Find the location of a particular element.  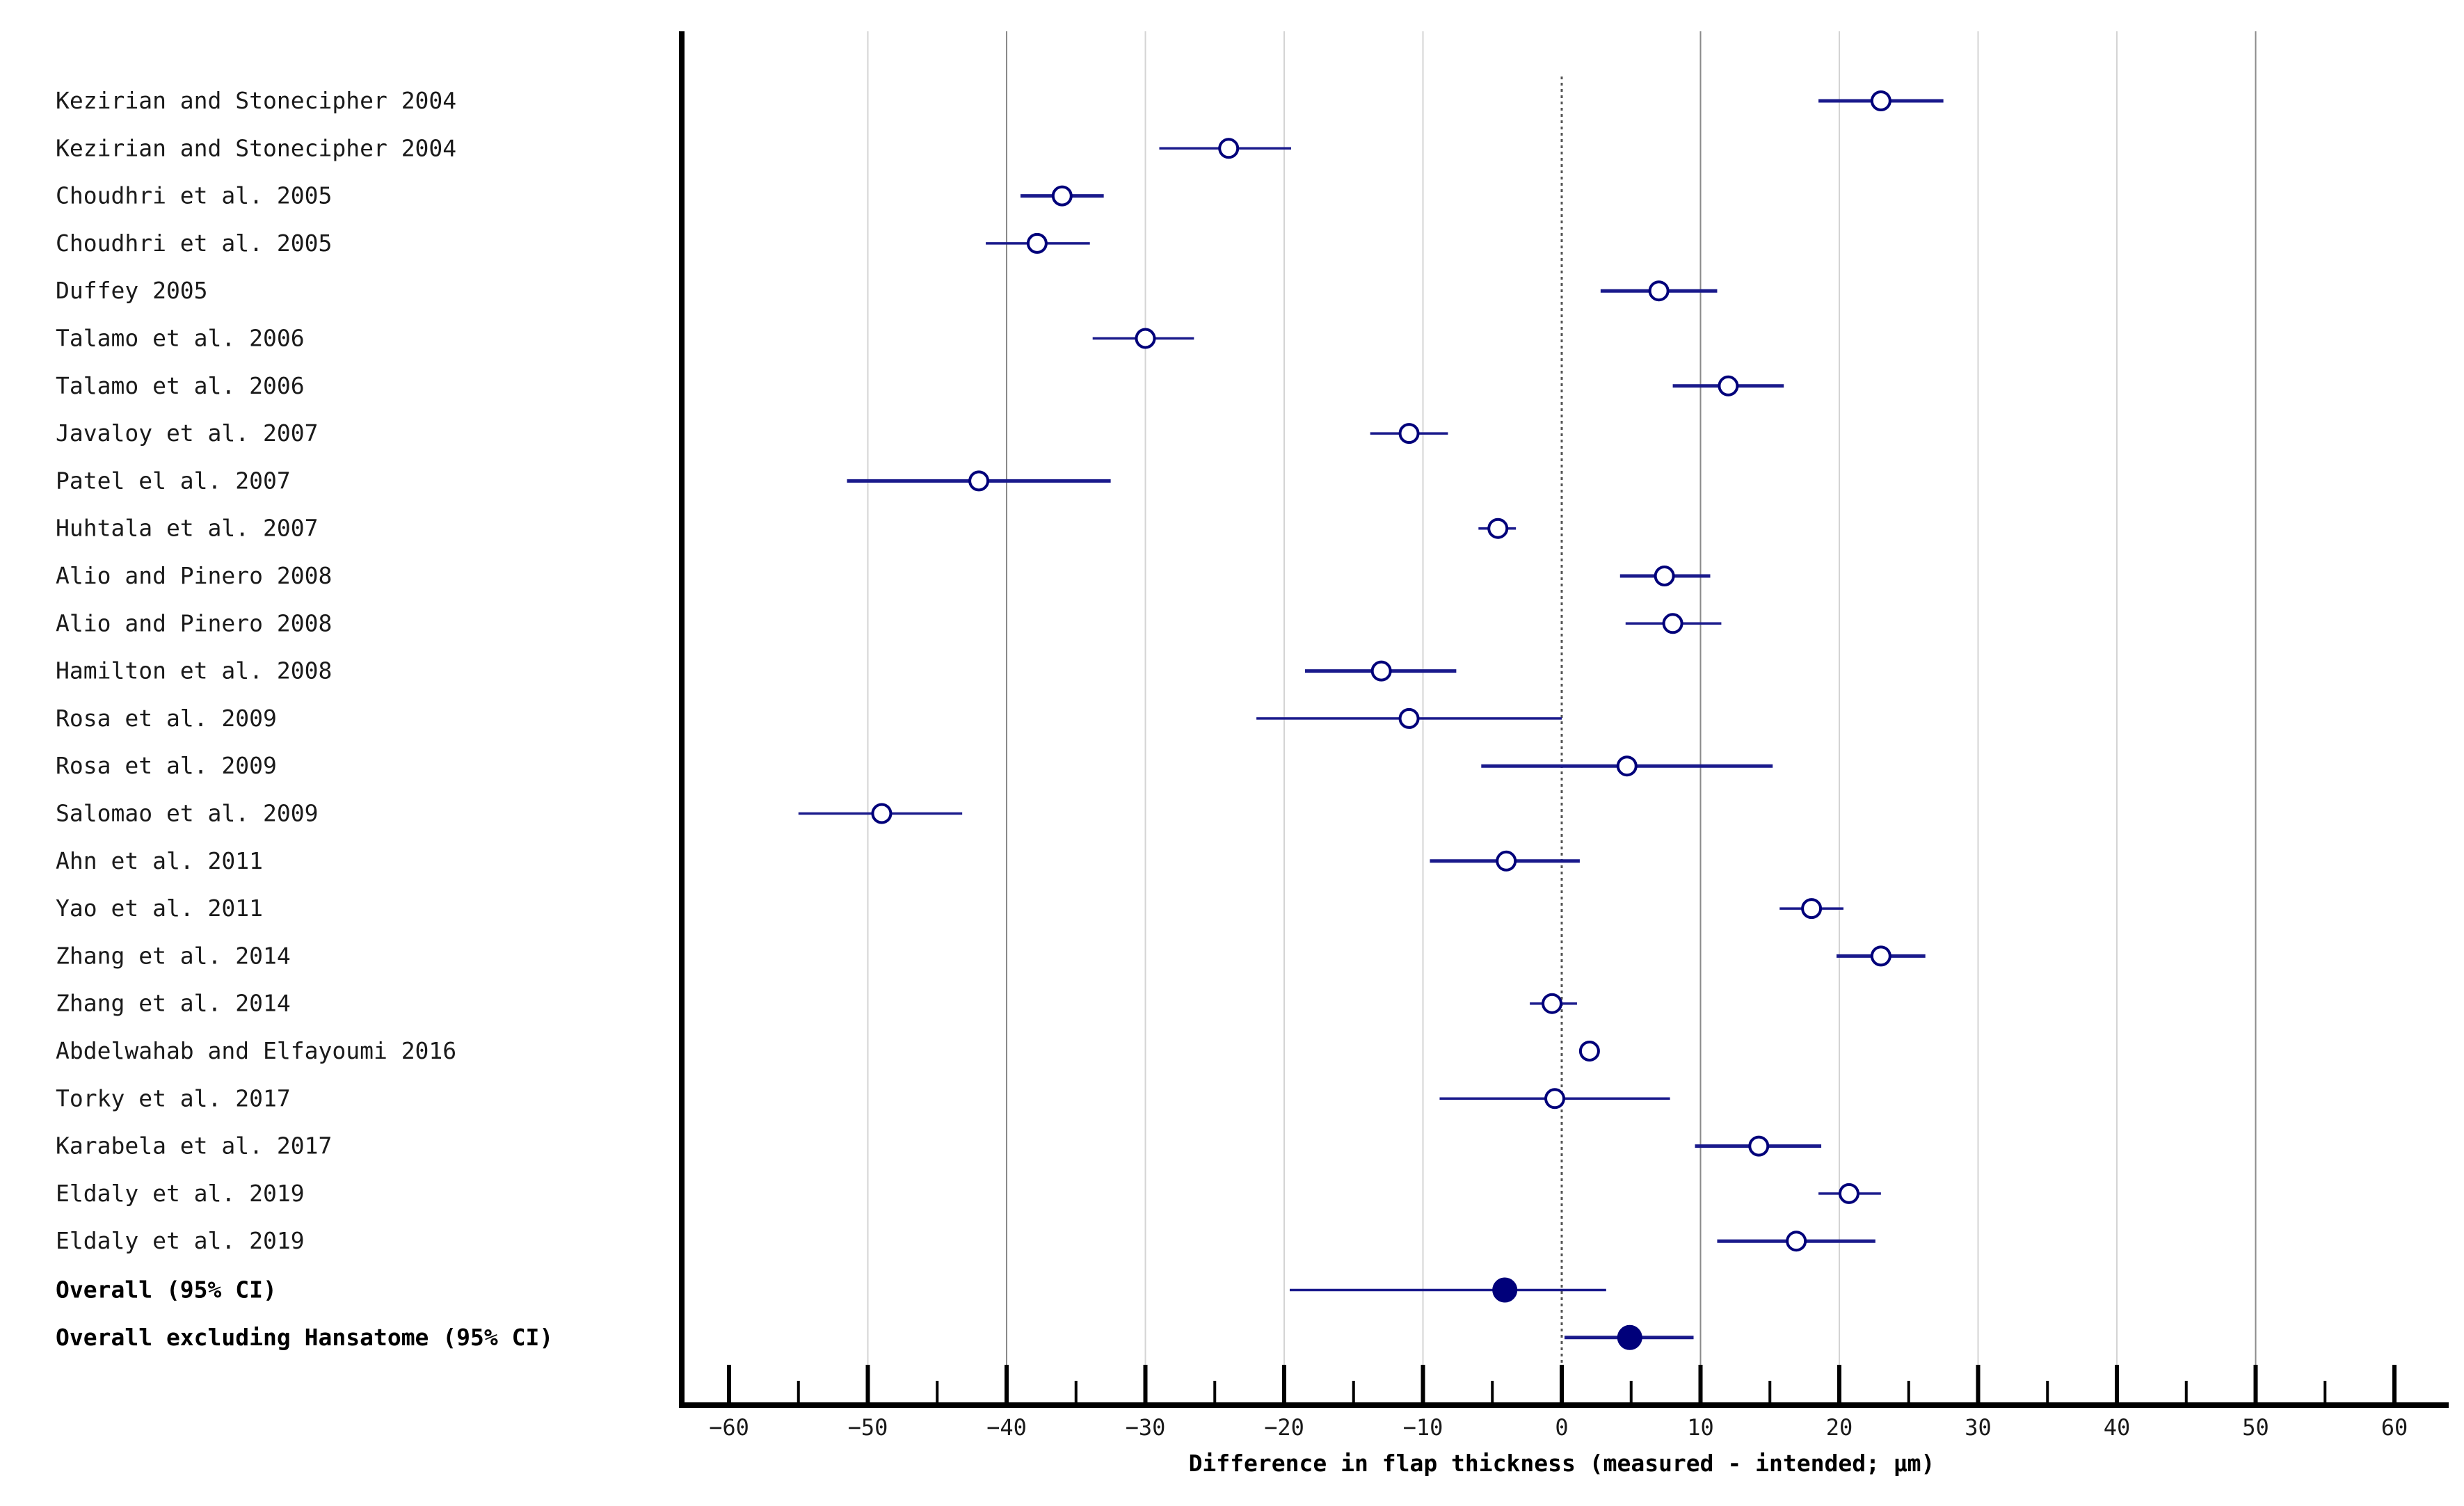

study-row: Patel el al. 2007 is located at coordinates (583, 480).